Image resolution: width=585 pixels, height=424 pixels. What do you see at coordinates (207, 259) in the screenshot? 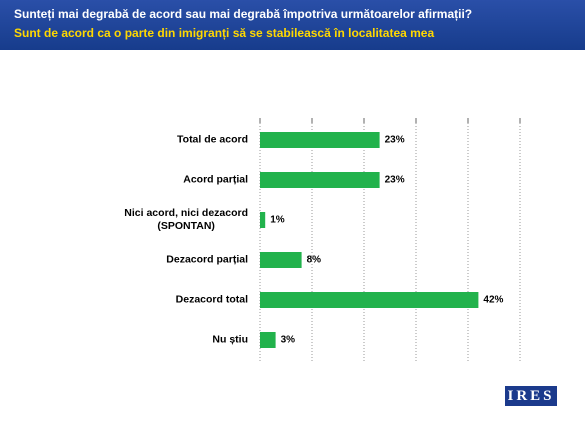
I see `category-label: Dezacord parțial` at bounding box center [207, 259].